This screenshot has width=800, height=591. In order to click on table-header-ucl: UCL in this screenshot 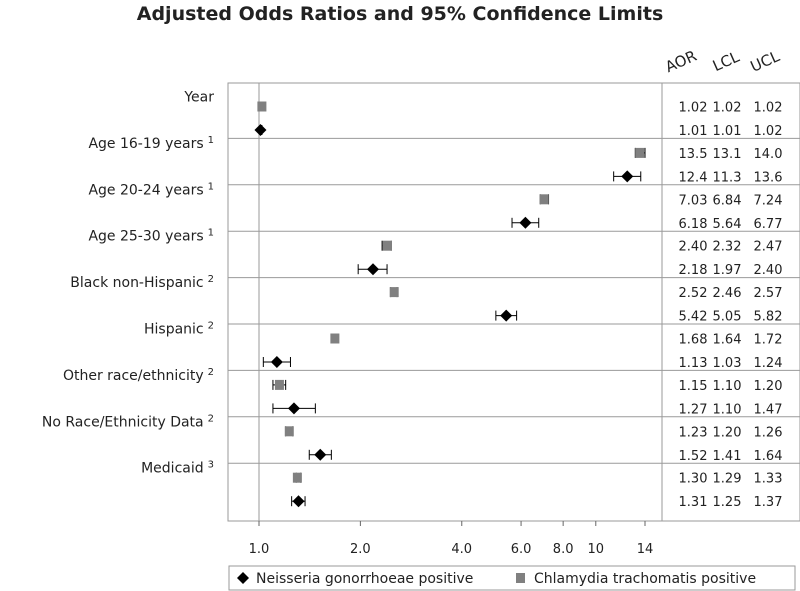, I will do `click(765, 61)`.